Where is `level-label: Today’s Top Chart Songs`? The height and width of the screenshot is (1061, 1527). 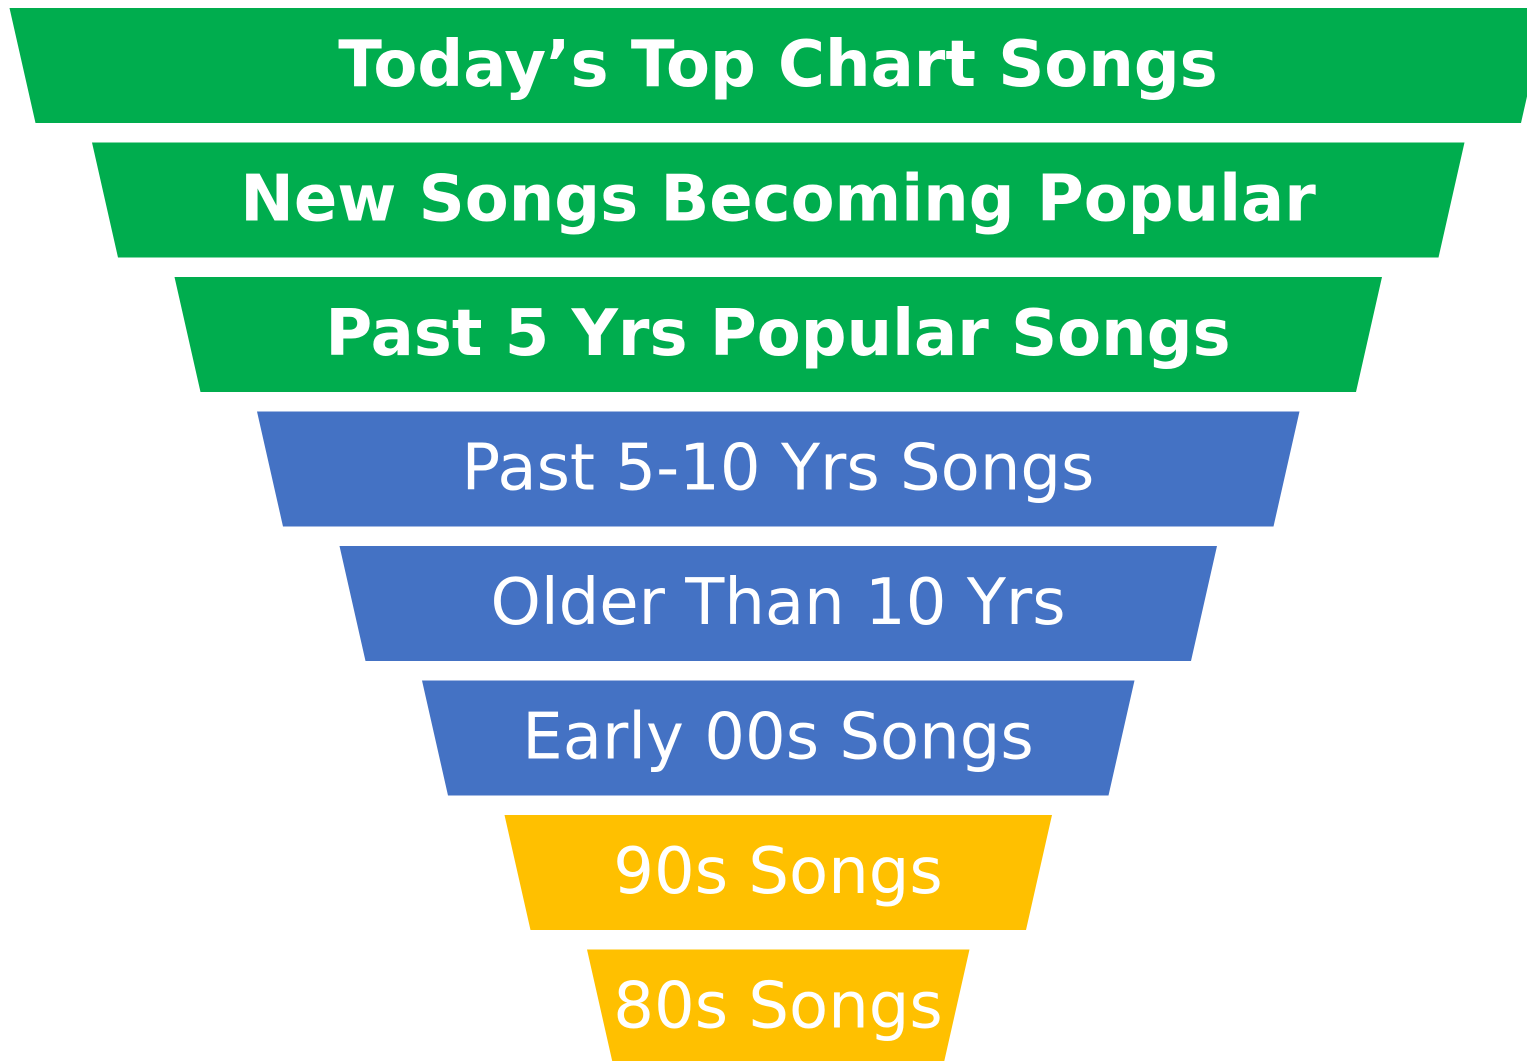
level-label: Today’s Top Chart Songs is located at coordinates (777, 65).